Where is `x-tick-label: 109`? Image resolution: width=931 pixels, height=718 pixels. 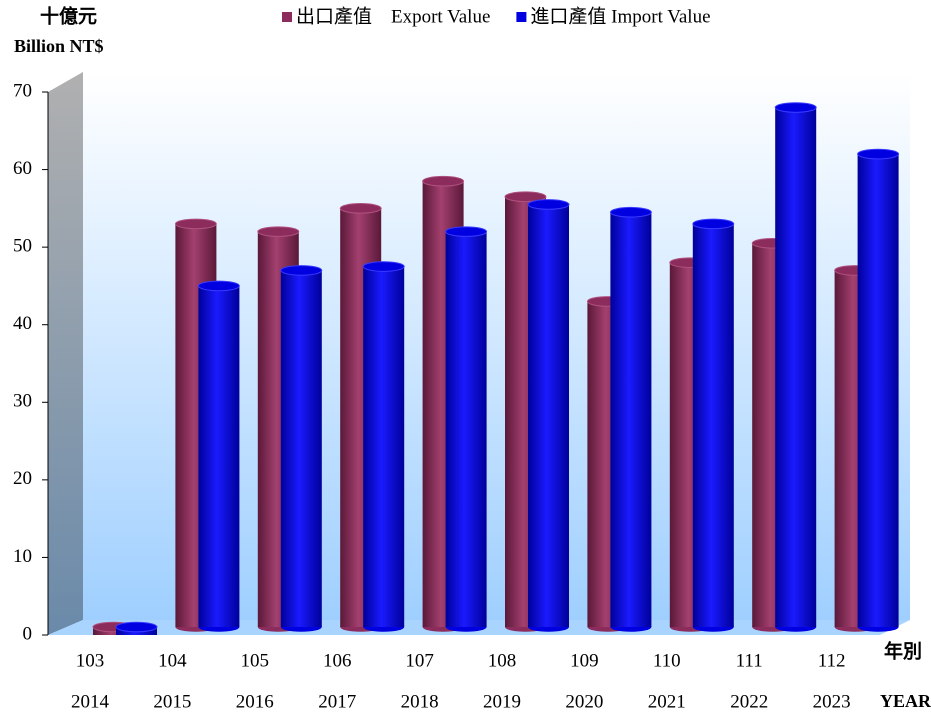
x-tick-label: 109 is located at coordinates (584, 660).